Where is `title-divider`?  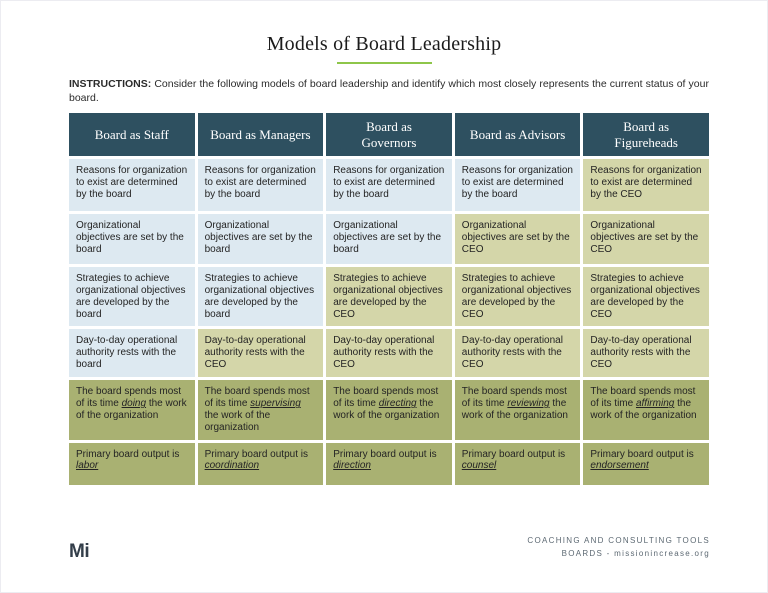
title-divider is located at coordinates (384, 63).